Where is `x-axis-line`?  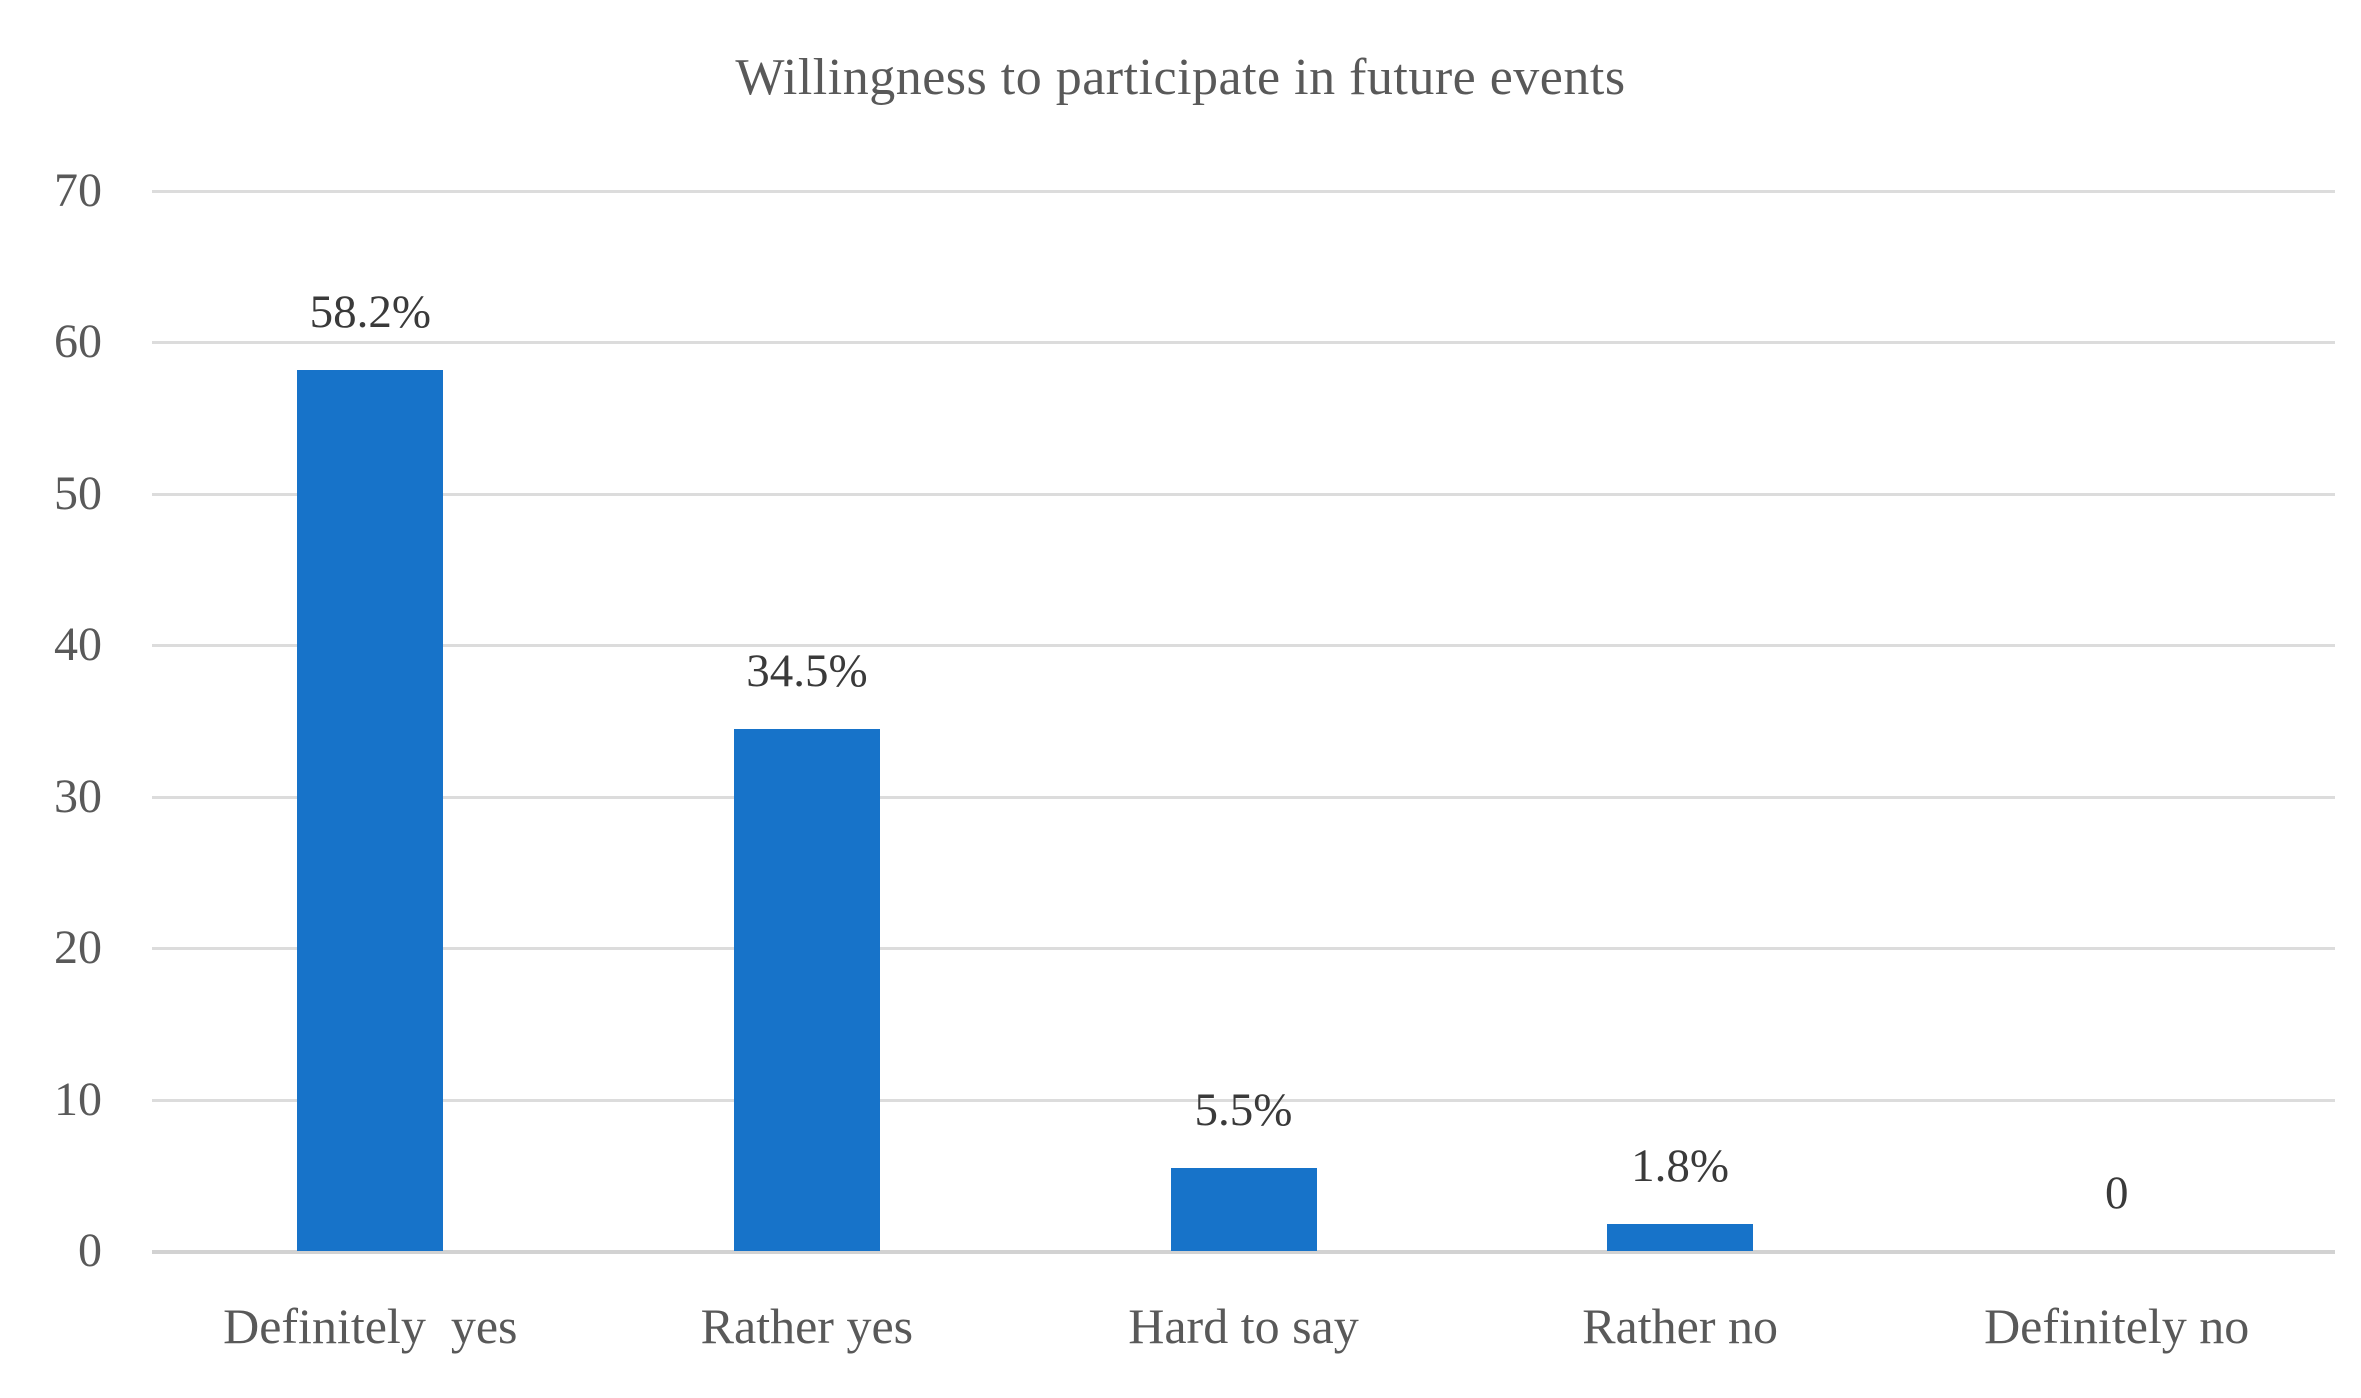 x-axis-line is located at coordinates (1243, 1252).